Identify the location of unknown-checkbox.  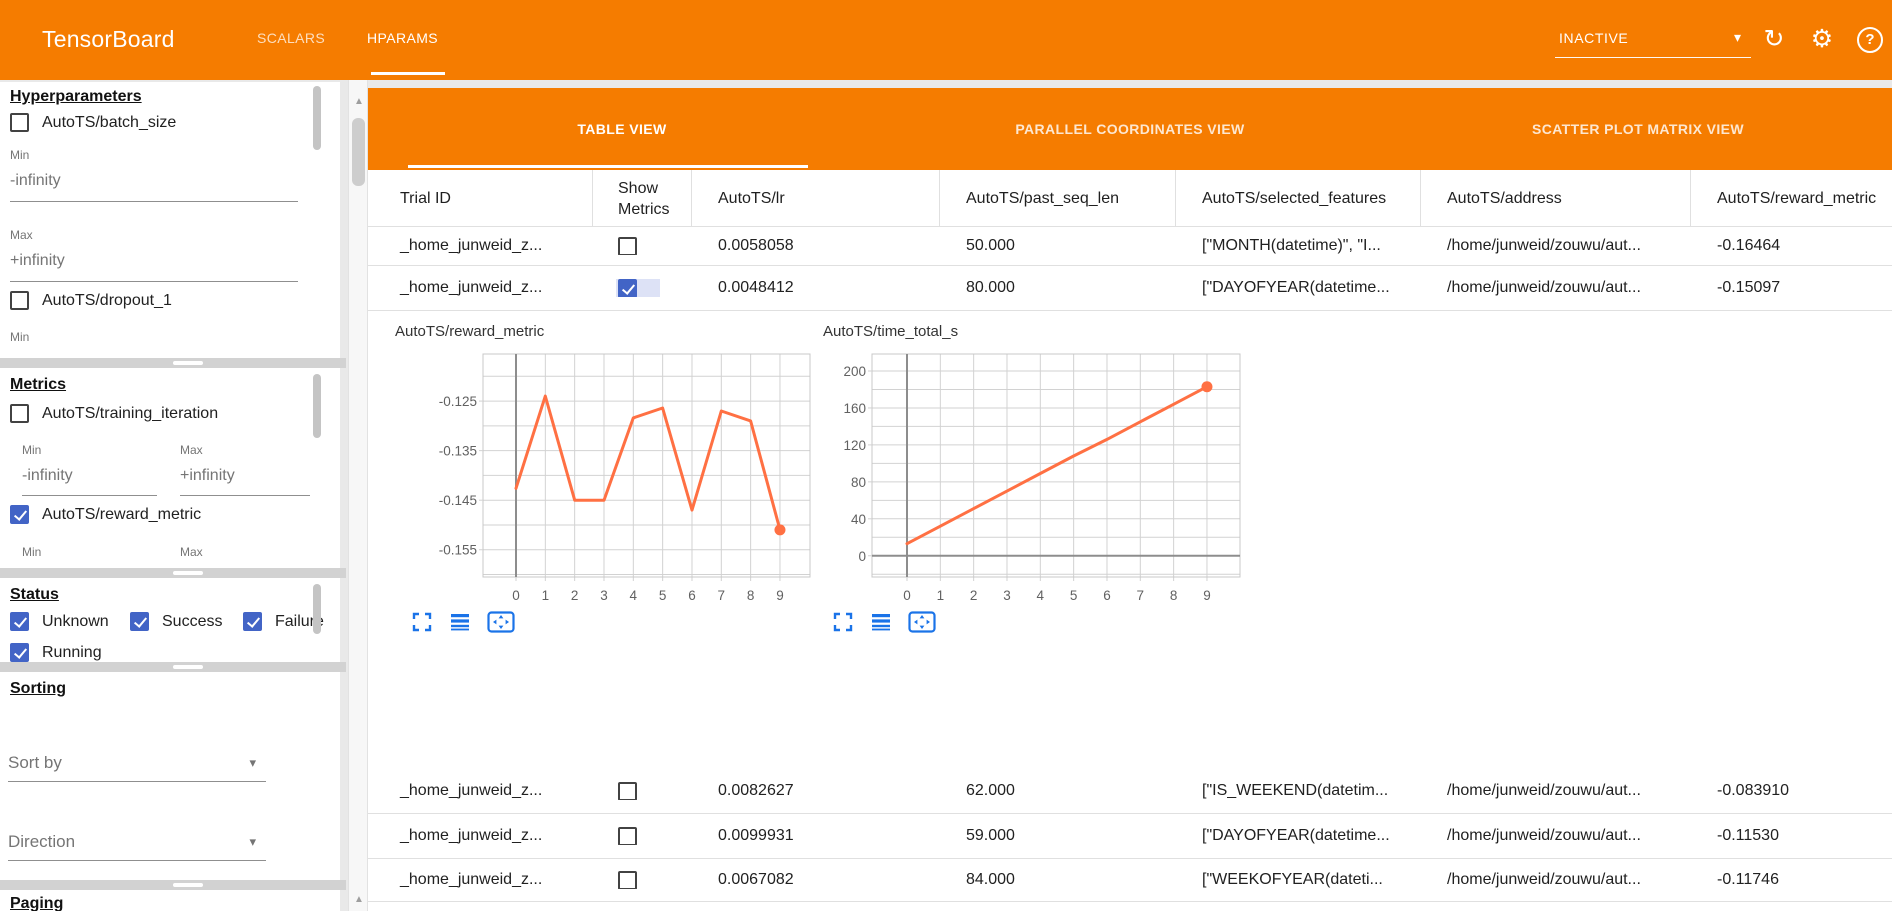
(19, 621).